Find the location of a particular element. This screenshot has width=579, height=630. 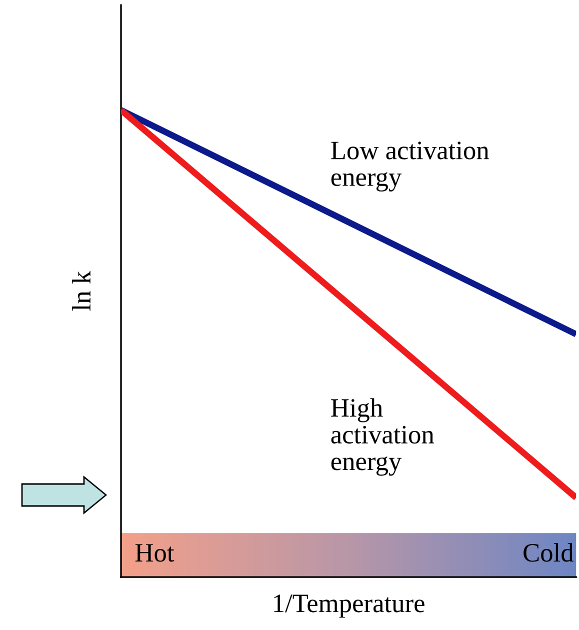

y-axis-title: ln k is located at coordinates (81, 290).